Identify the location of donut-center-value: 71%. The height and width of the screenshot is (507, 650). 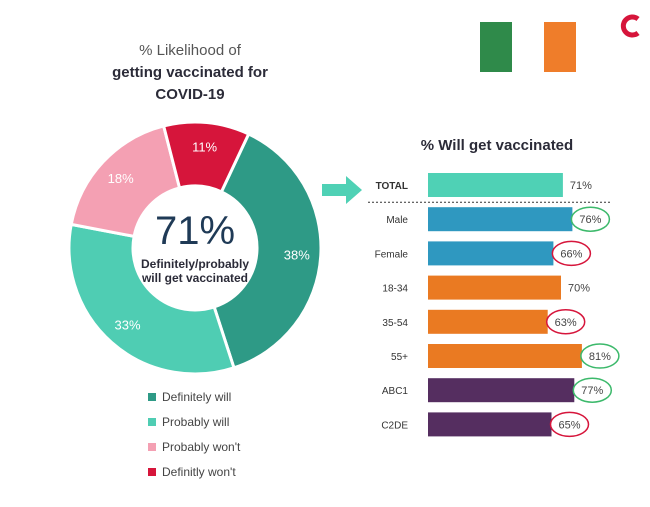
(195, 231).